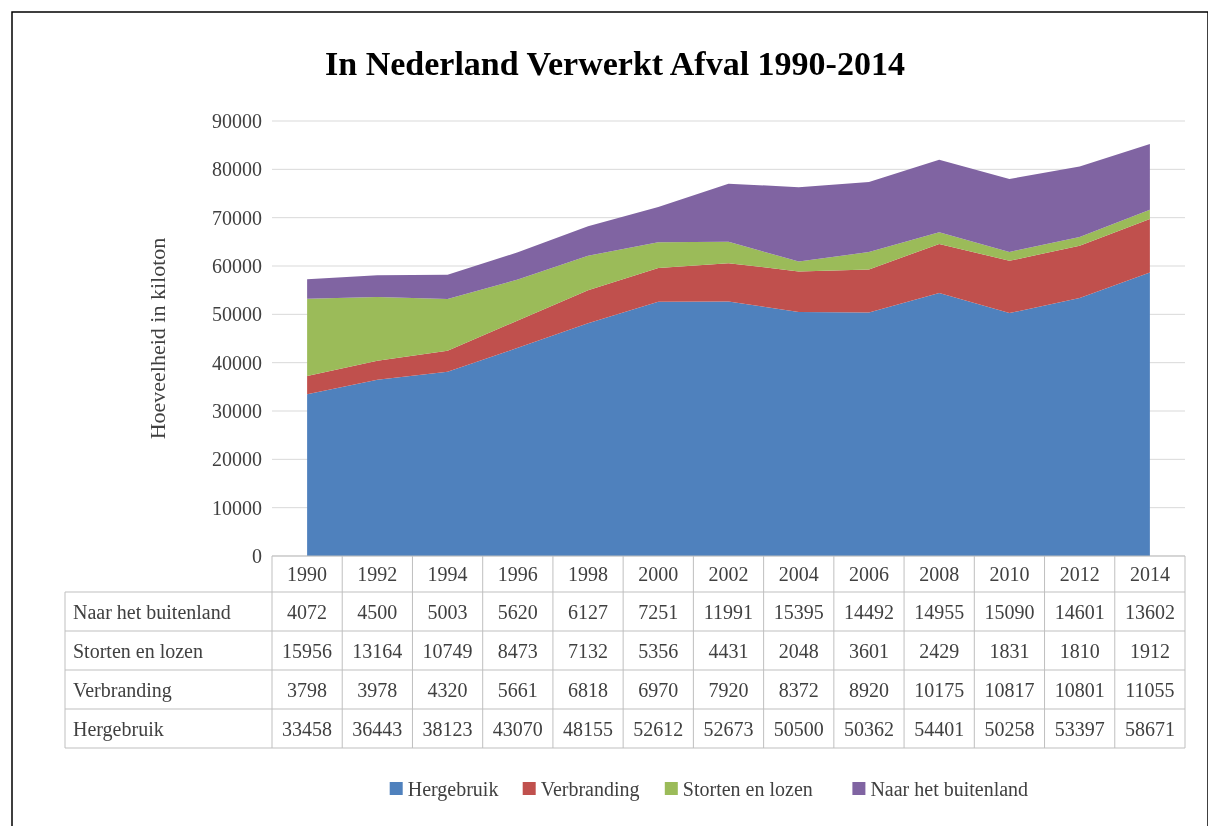 The image size is (1208, 826). I want to click on data-label: 15956, so click(307, 650).